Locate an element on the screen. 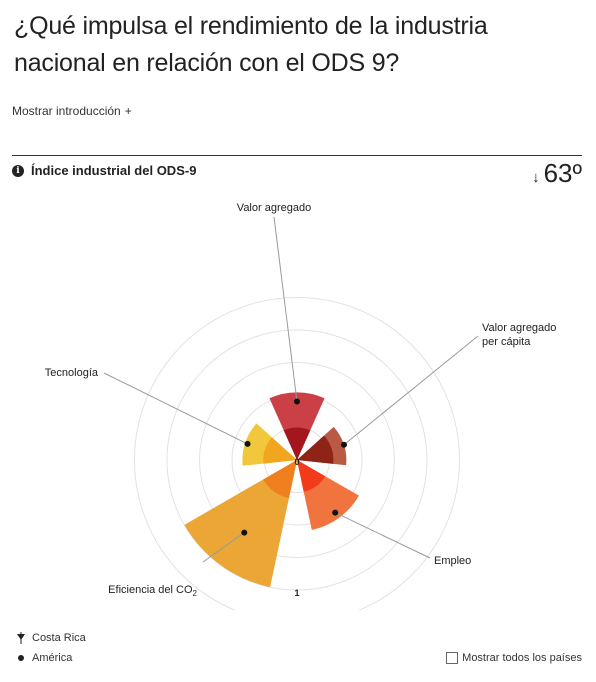 This screenshot has height=682, width=596. scale-min-label: 0 is located at coordinates (296, 462).